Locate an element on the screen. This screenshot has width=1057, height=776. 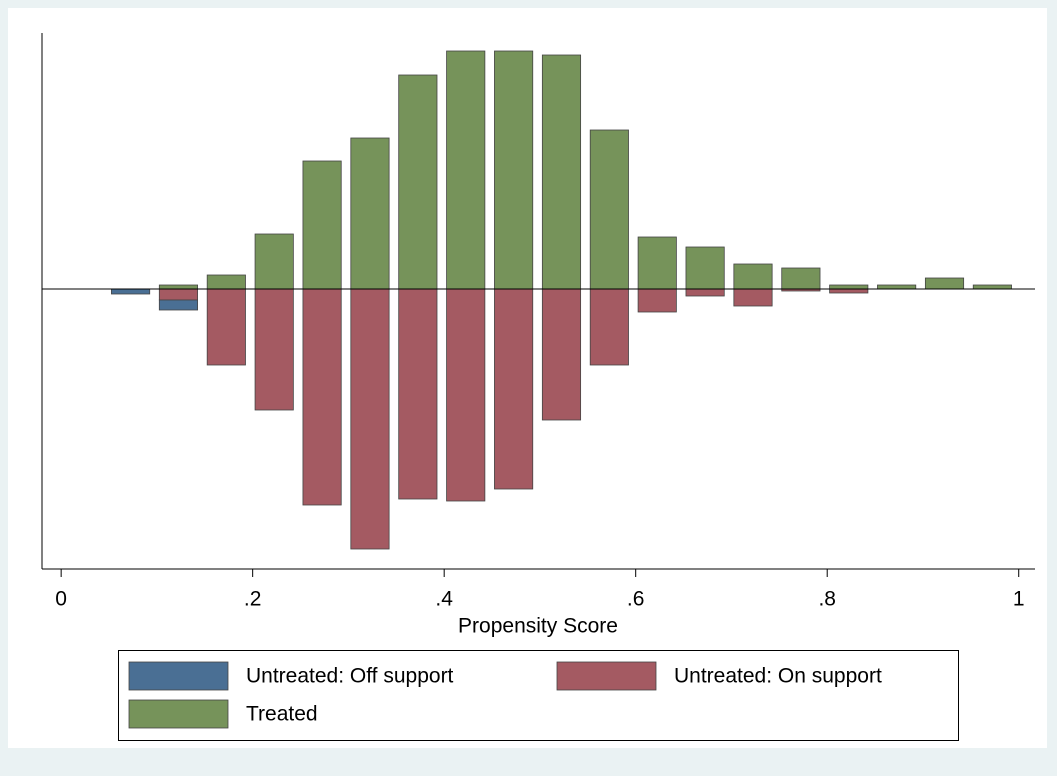
x-tick-label: .2 is located at coordinates (253, 599).